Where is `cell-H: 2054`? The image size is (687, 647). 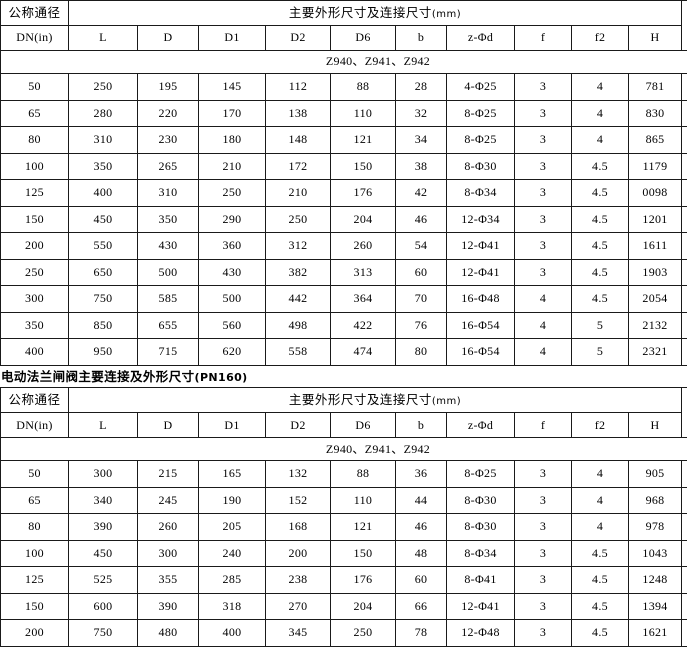 cell-H: 2054 is located at coordinates (655, 299).